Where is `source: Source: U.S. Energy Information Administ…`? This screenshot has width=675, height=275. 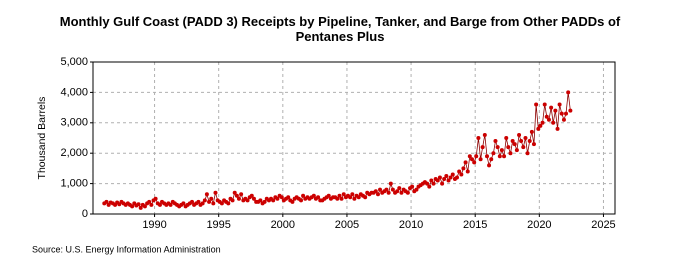
source: Source: U.S. Energy Information Administ… is located at coordinates (126, 249).